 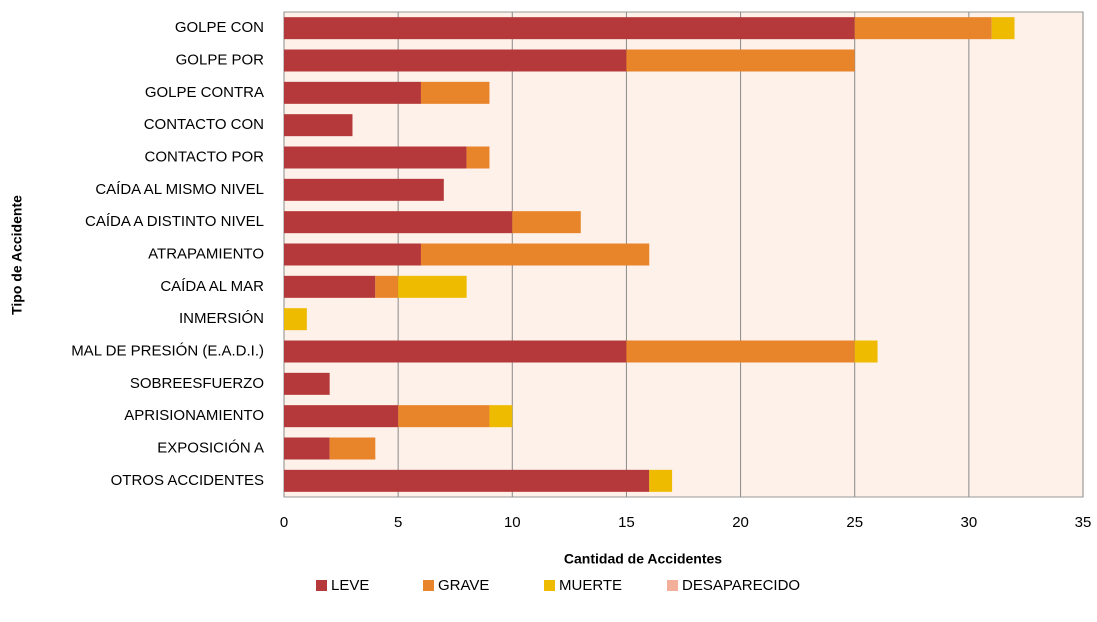 I want to click on x-tick-label: 10, so click(x=512, y=522).